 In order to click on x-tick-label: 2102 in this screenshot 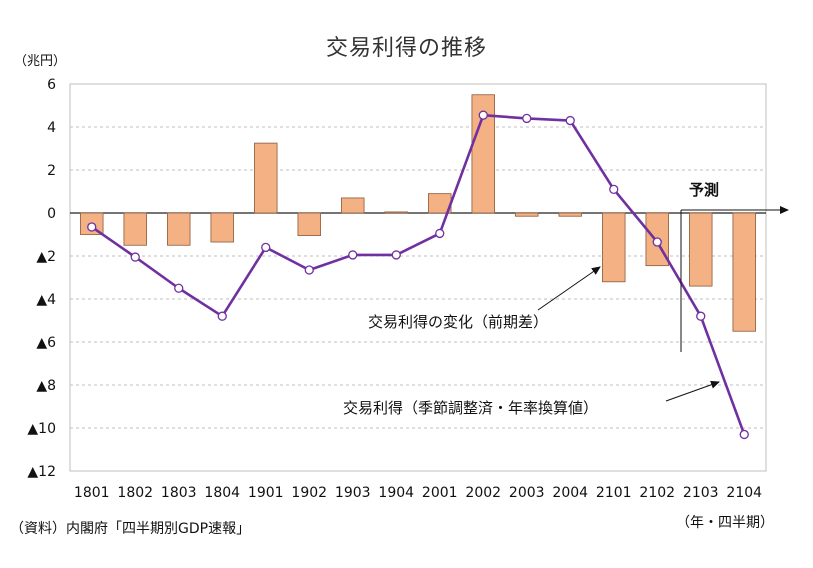, I will do `click(657, 493)`.